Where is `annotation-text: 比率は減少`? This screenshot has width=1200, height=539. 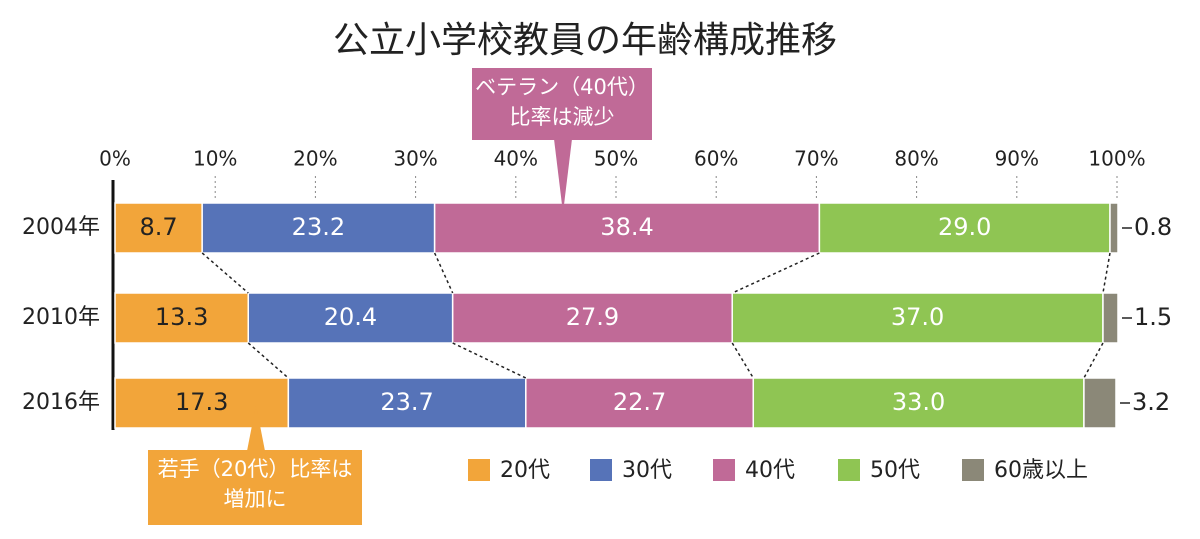
annotation-text: 比率は減少 is located at coordinates (562, 117).